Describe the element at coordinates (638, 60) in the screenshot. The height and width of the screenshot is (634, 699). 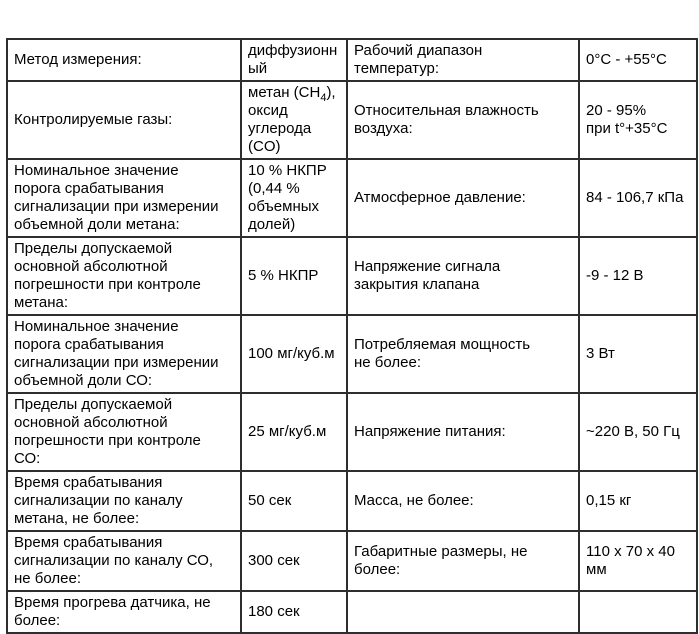
I see `param-value-cell: 0°С - +55°С` at that location.